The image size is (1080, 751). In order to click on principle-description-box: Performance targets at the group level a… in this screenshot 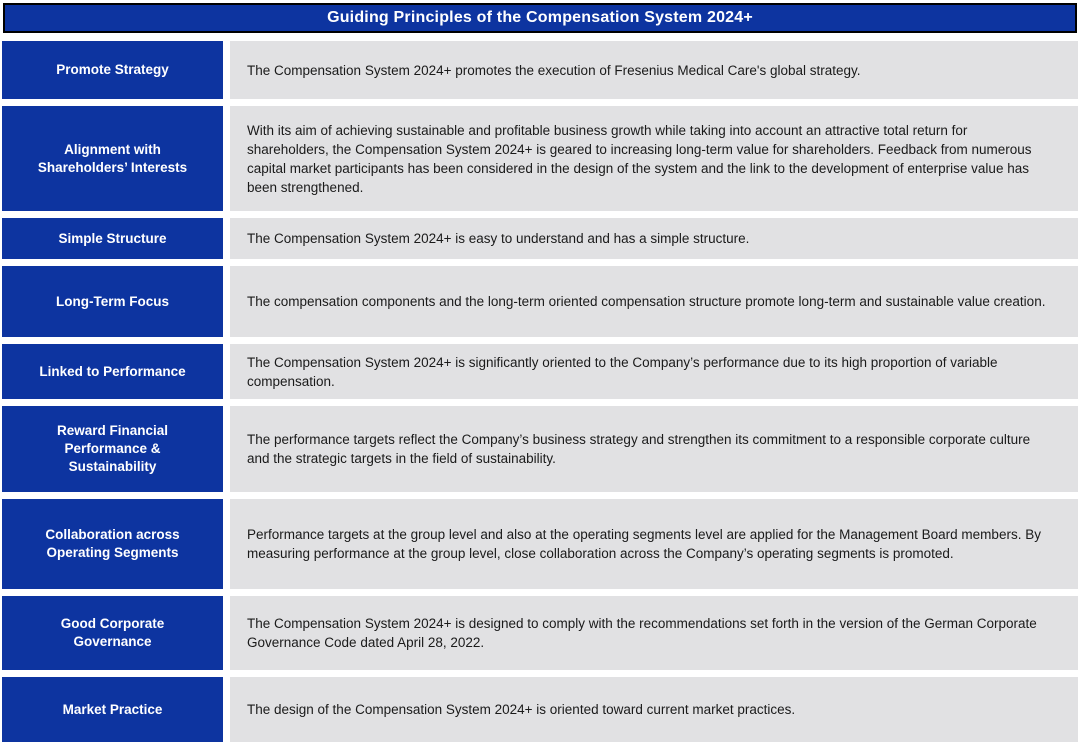, I will do `click(654, 544)`.